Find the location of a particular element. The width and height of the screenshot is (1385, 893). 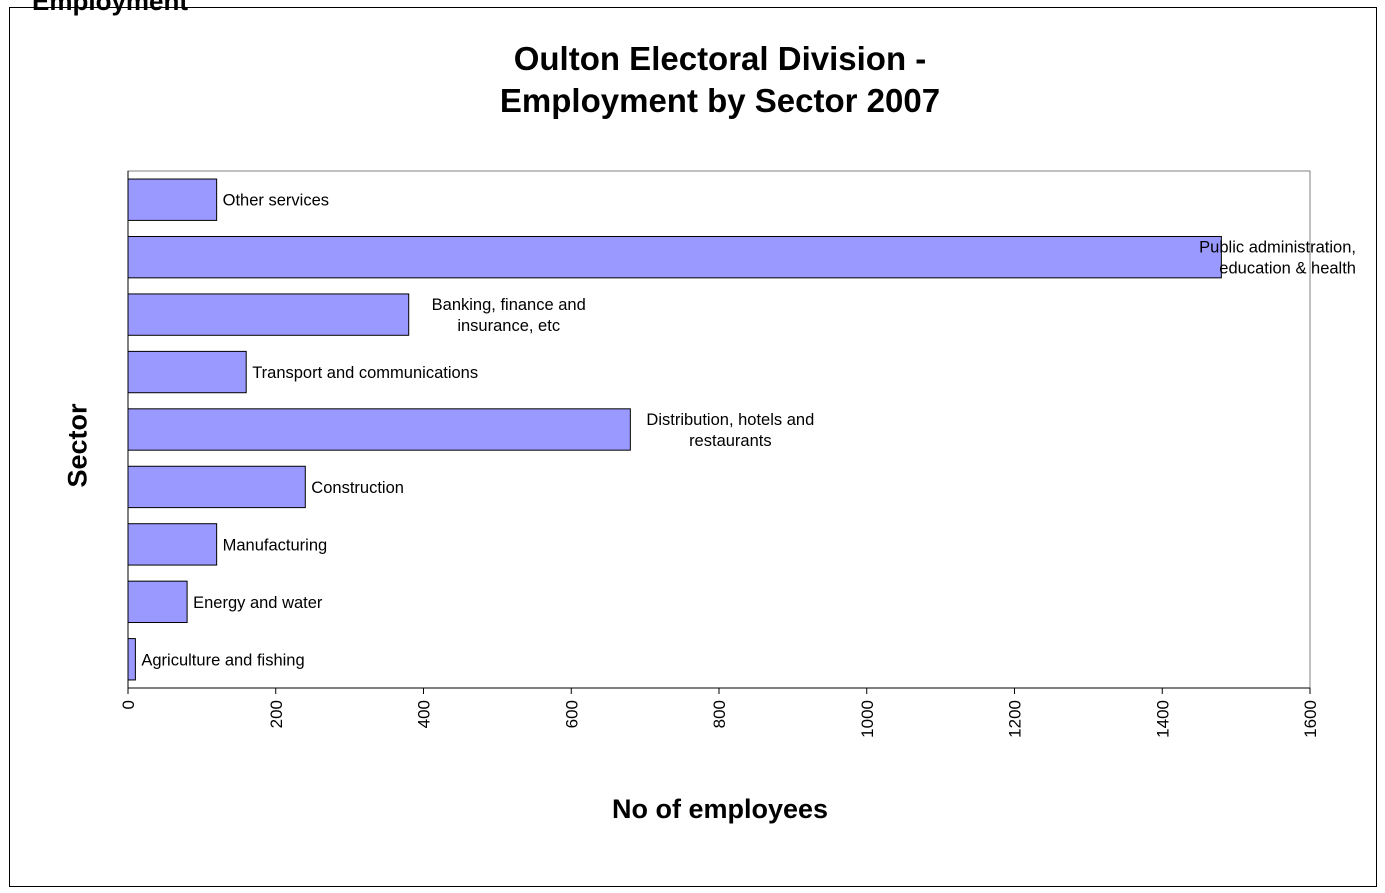

x-tick-label-0: 0 is located at coordinates (128, 704).